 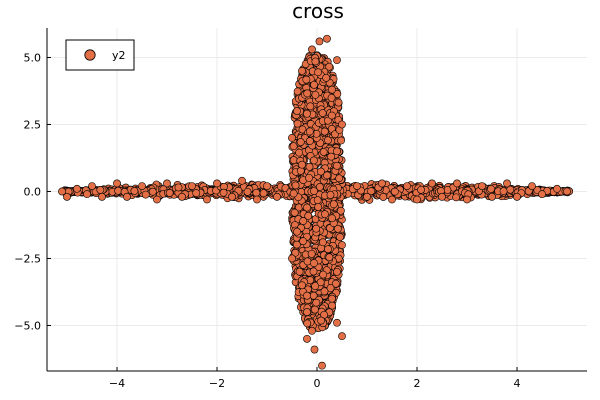 I want to click on x-tick-label: 4, so click(x=517, y=383).